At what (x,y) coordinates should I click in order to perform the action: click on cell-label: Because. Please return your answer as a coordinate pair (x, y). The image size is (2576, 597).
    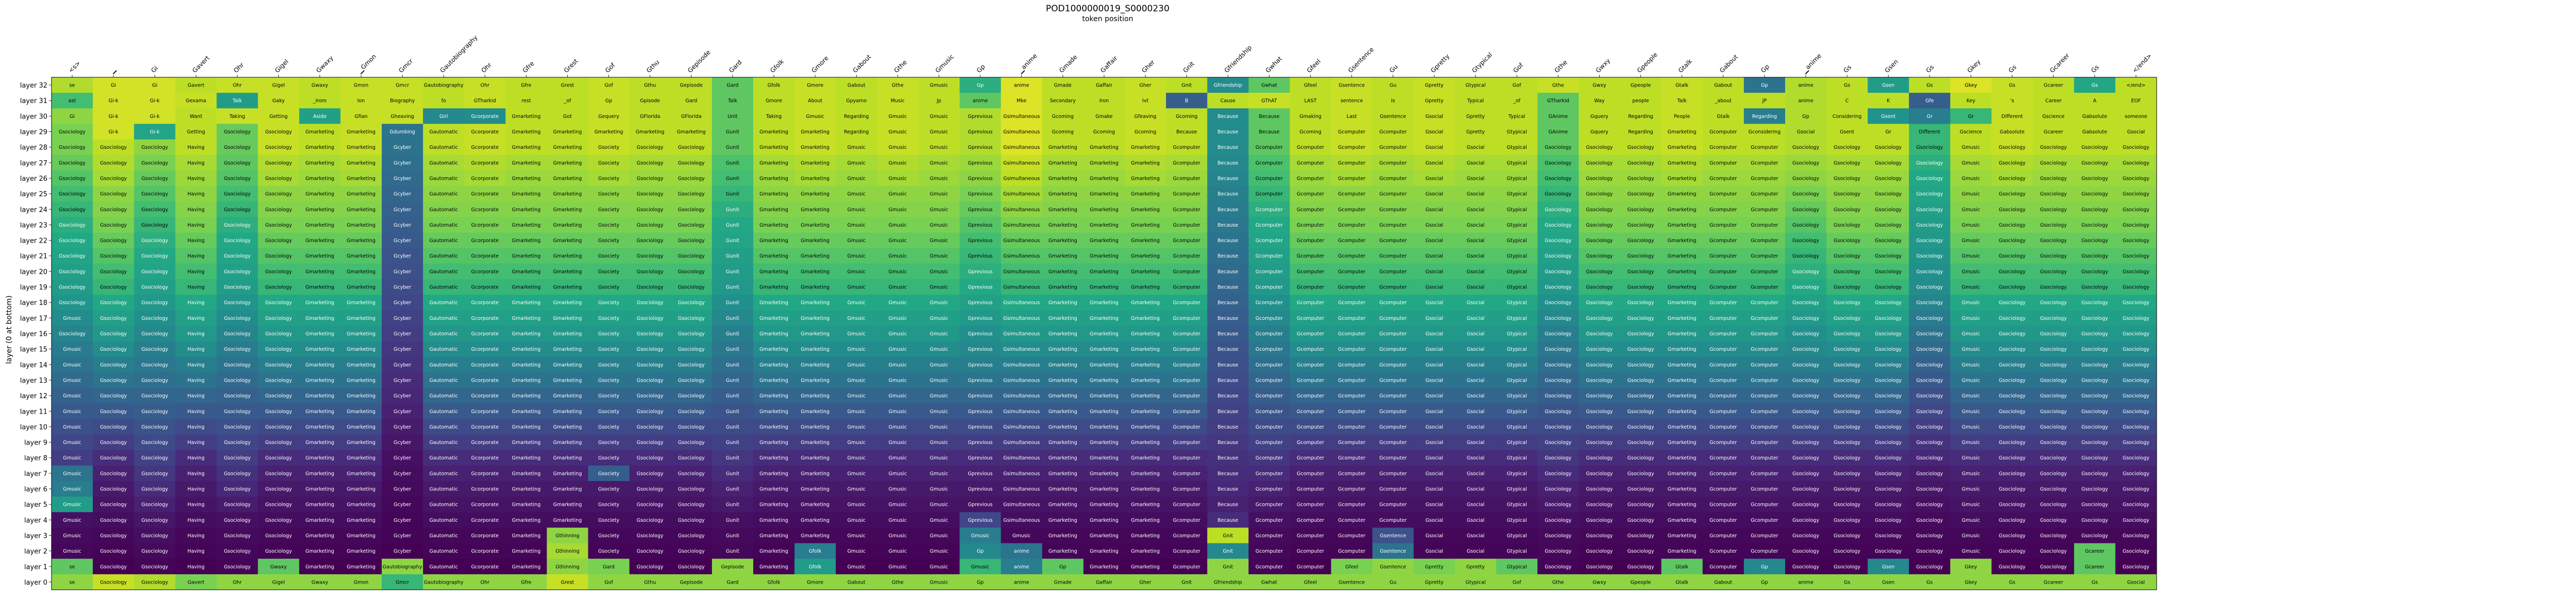
    Looking at the image, I should click on (1227, 443).